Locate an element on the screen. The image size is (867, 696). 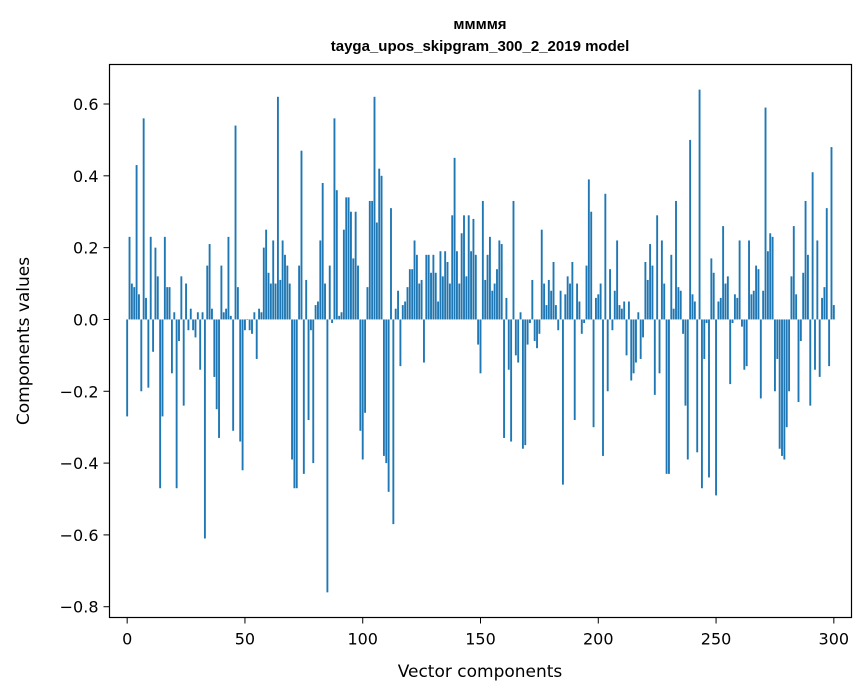
y-axis-label: Components values is located at coordinates (24, 341).